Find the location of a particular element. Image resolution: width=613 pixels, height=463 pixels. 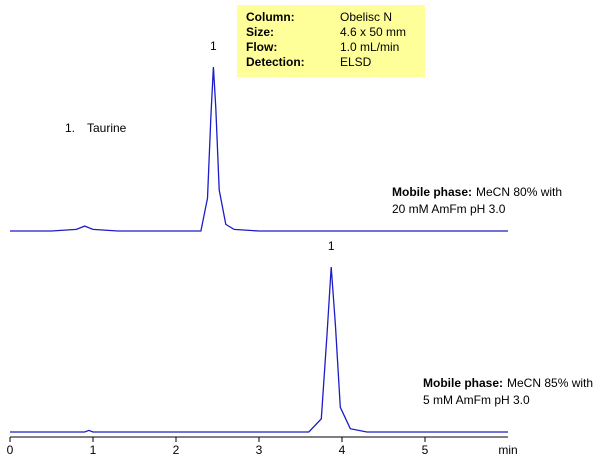

info-value: Obelisc N is located at coordinates (366, 17).